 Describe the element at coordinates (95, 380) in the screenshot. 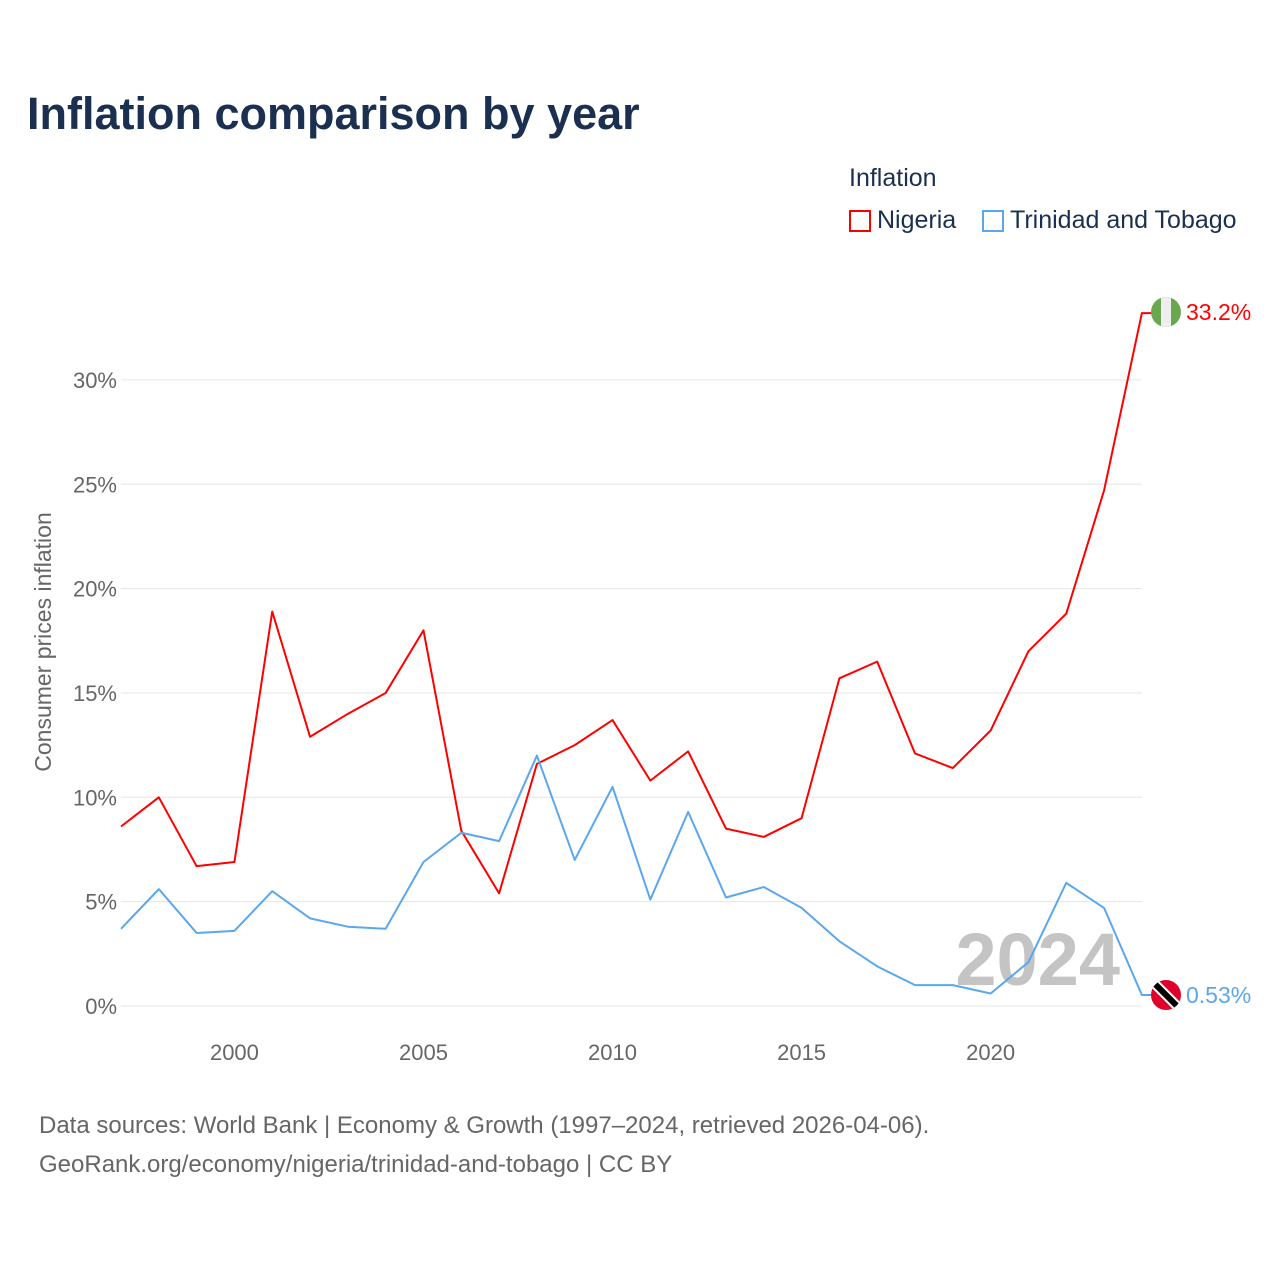

I see `y-tick-label: 30%` at that location.